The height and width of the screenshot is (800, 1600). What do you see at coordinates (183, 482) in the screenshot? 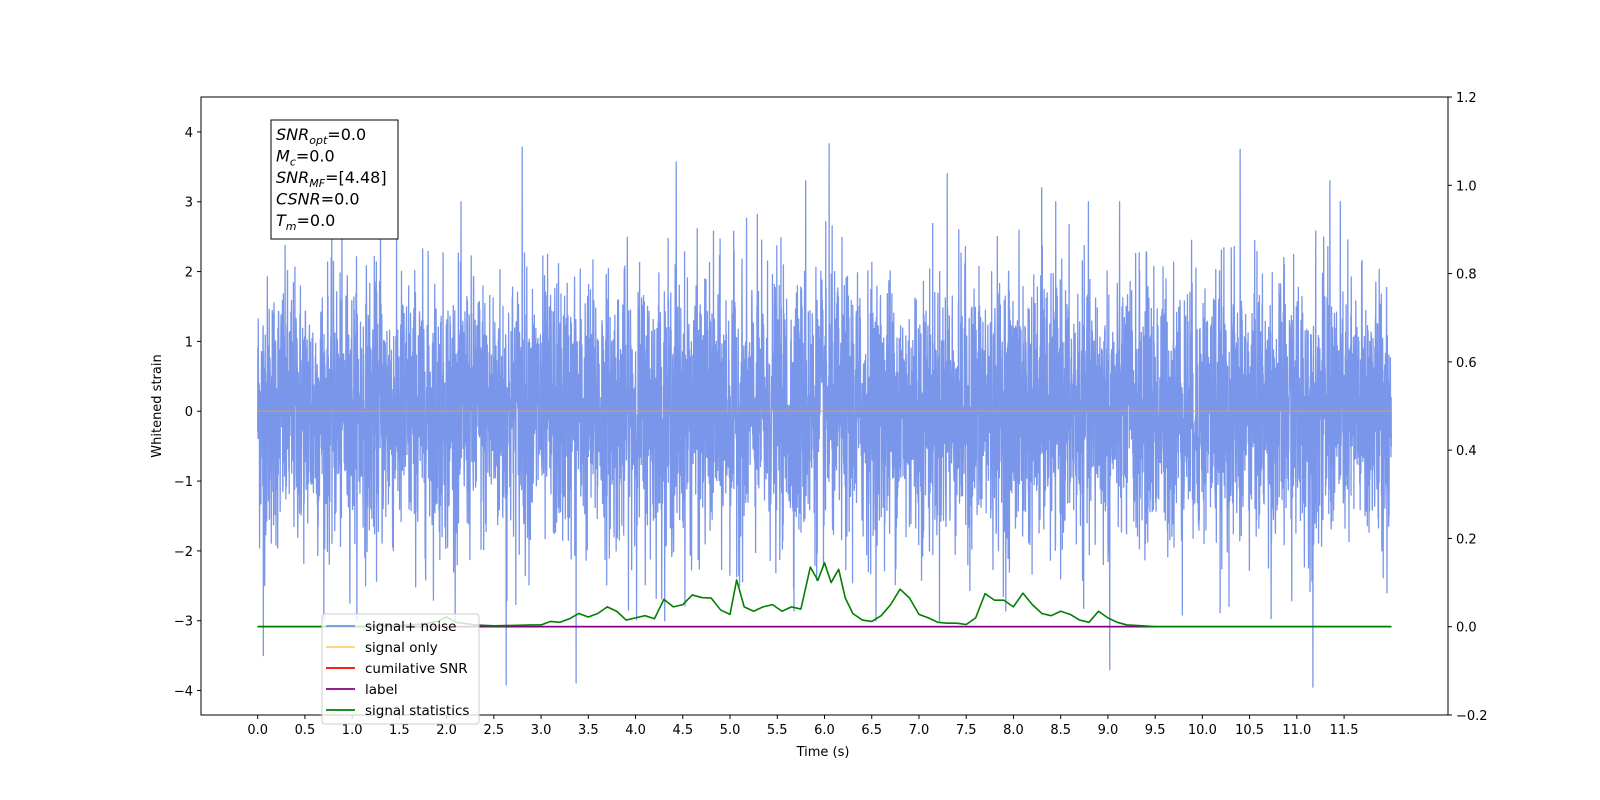
I see `y-tick-label: −1` at bounding box center [183, 482].